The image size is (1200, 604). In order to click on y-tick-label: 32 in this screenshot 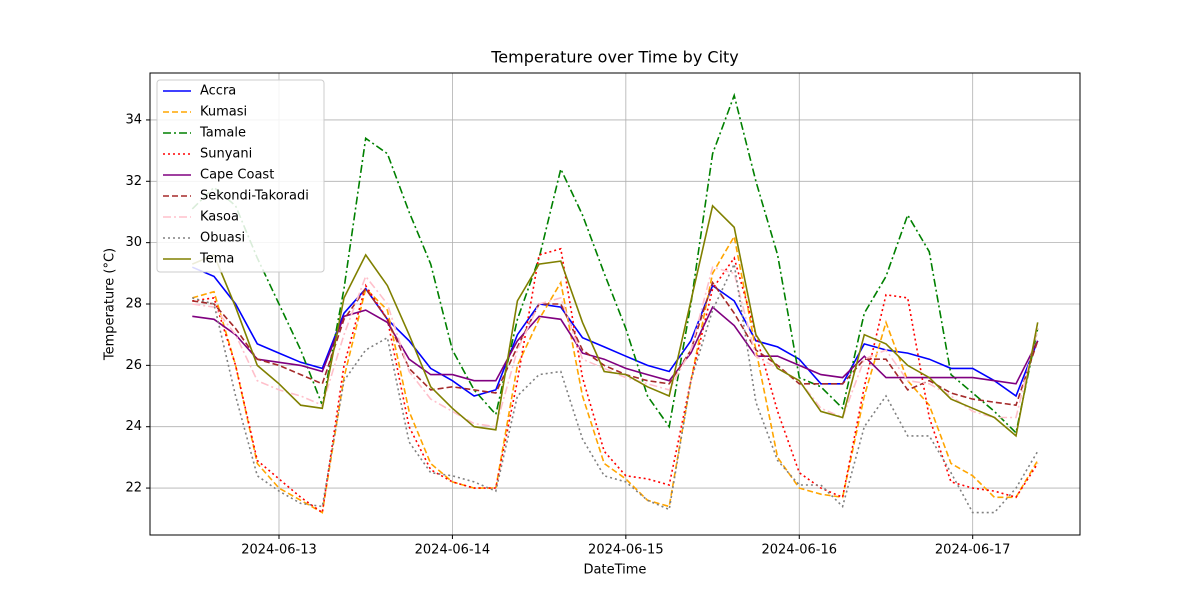, I will do `click(133, 181)`.